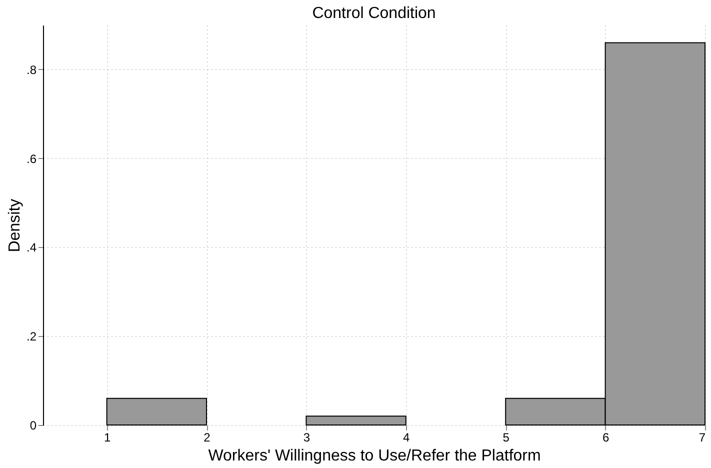 The width and height of the screenshot is (711, 468). What do you see at coordinates (606, 437) in the screenshot?
I see `x-tick-label: 6` at bounding box center [606, 437].